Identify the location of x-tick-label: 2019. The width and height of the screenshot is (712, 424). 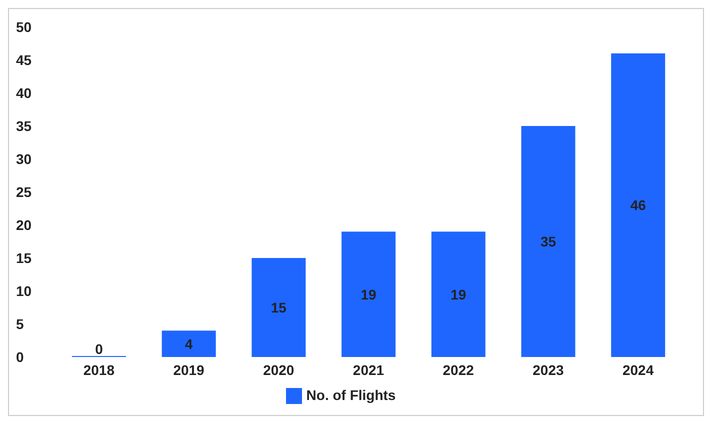
(189, 370).